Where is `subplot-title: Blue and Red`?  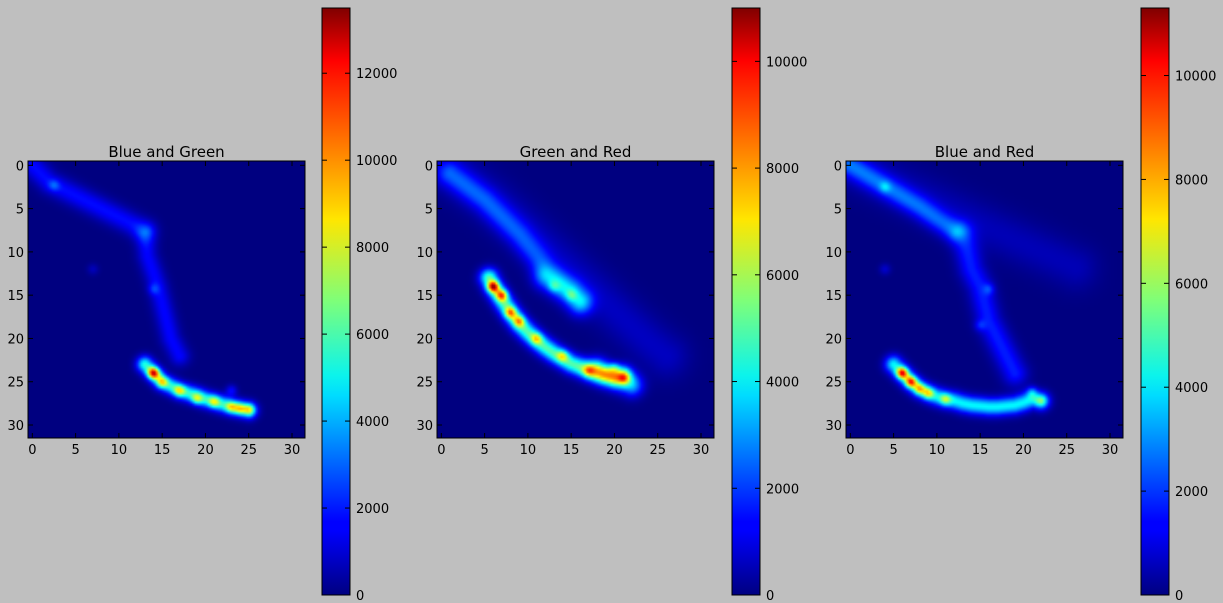
subplot-title: Blue and Red is located at coordinates (984, 152).